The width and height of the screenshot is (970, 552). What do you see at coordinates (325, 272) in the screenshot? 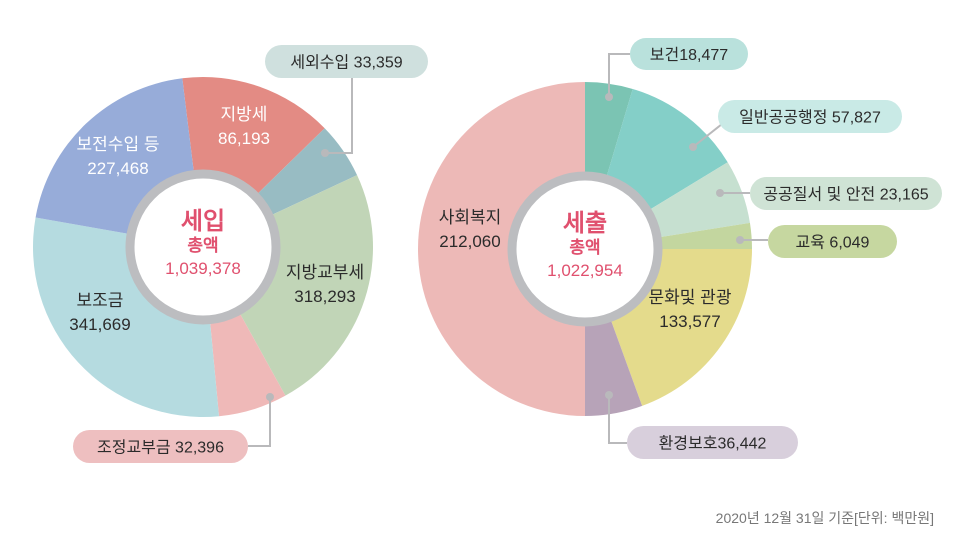
I see `slice-label: 지방교부세` at bounding box center [325, 272].